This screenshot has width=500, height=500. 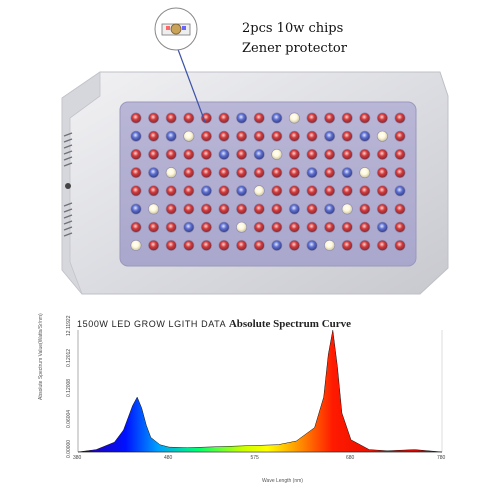 What do you see at coordinates (69, 448) in the screenshot?
I see `y-tick-label: 0.00000` at bounding box center [69, 448].